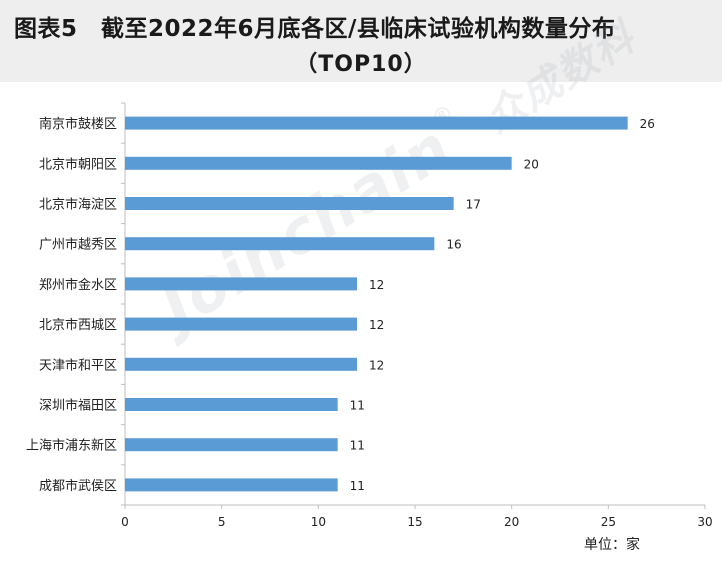 The image size is (722, 587). Describe the element at coordinates (647, 124) in the screenshot. I see `data-label: 26` at that location.